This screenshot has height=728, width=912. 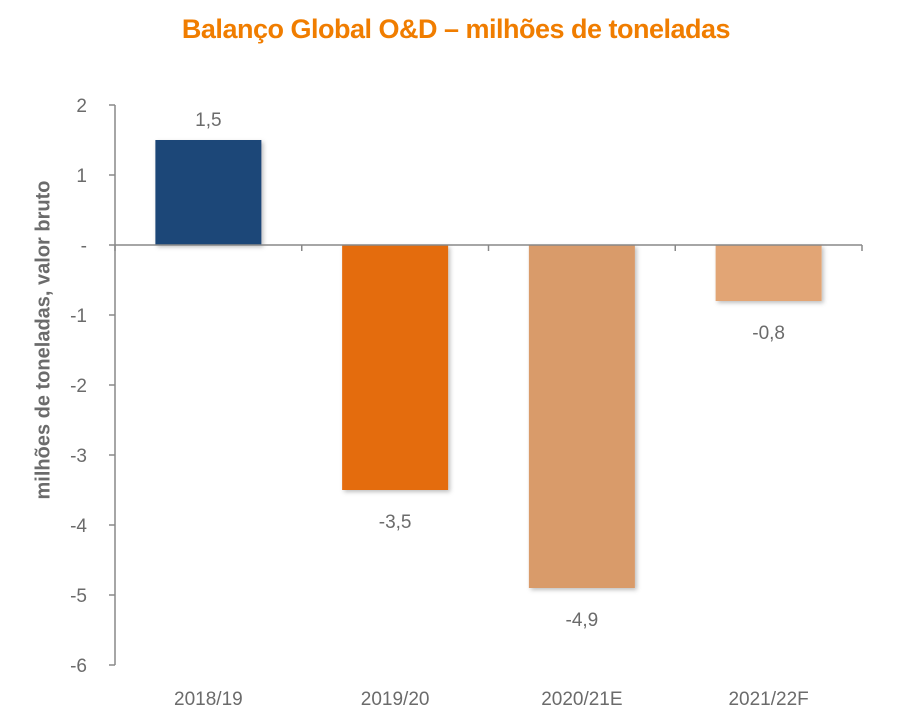 I want to click on x-tick-label: 2019/20, so click(x=395, y=699).